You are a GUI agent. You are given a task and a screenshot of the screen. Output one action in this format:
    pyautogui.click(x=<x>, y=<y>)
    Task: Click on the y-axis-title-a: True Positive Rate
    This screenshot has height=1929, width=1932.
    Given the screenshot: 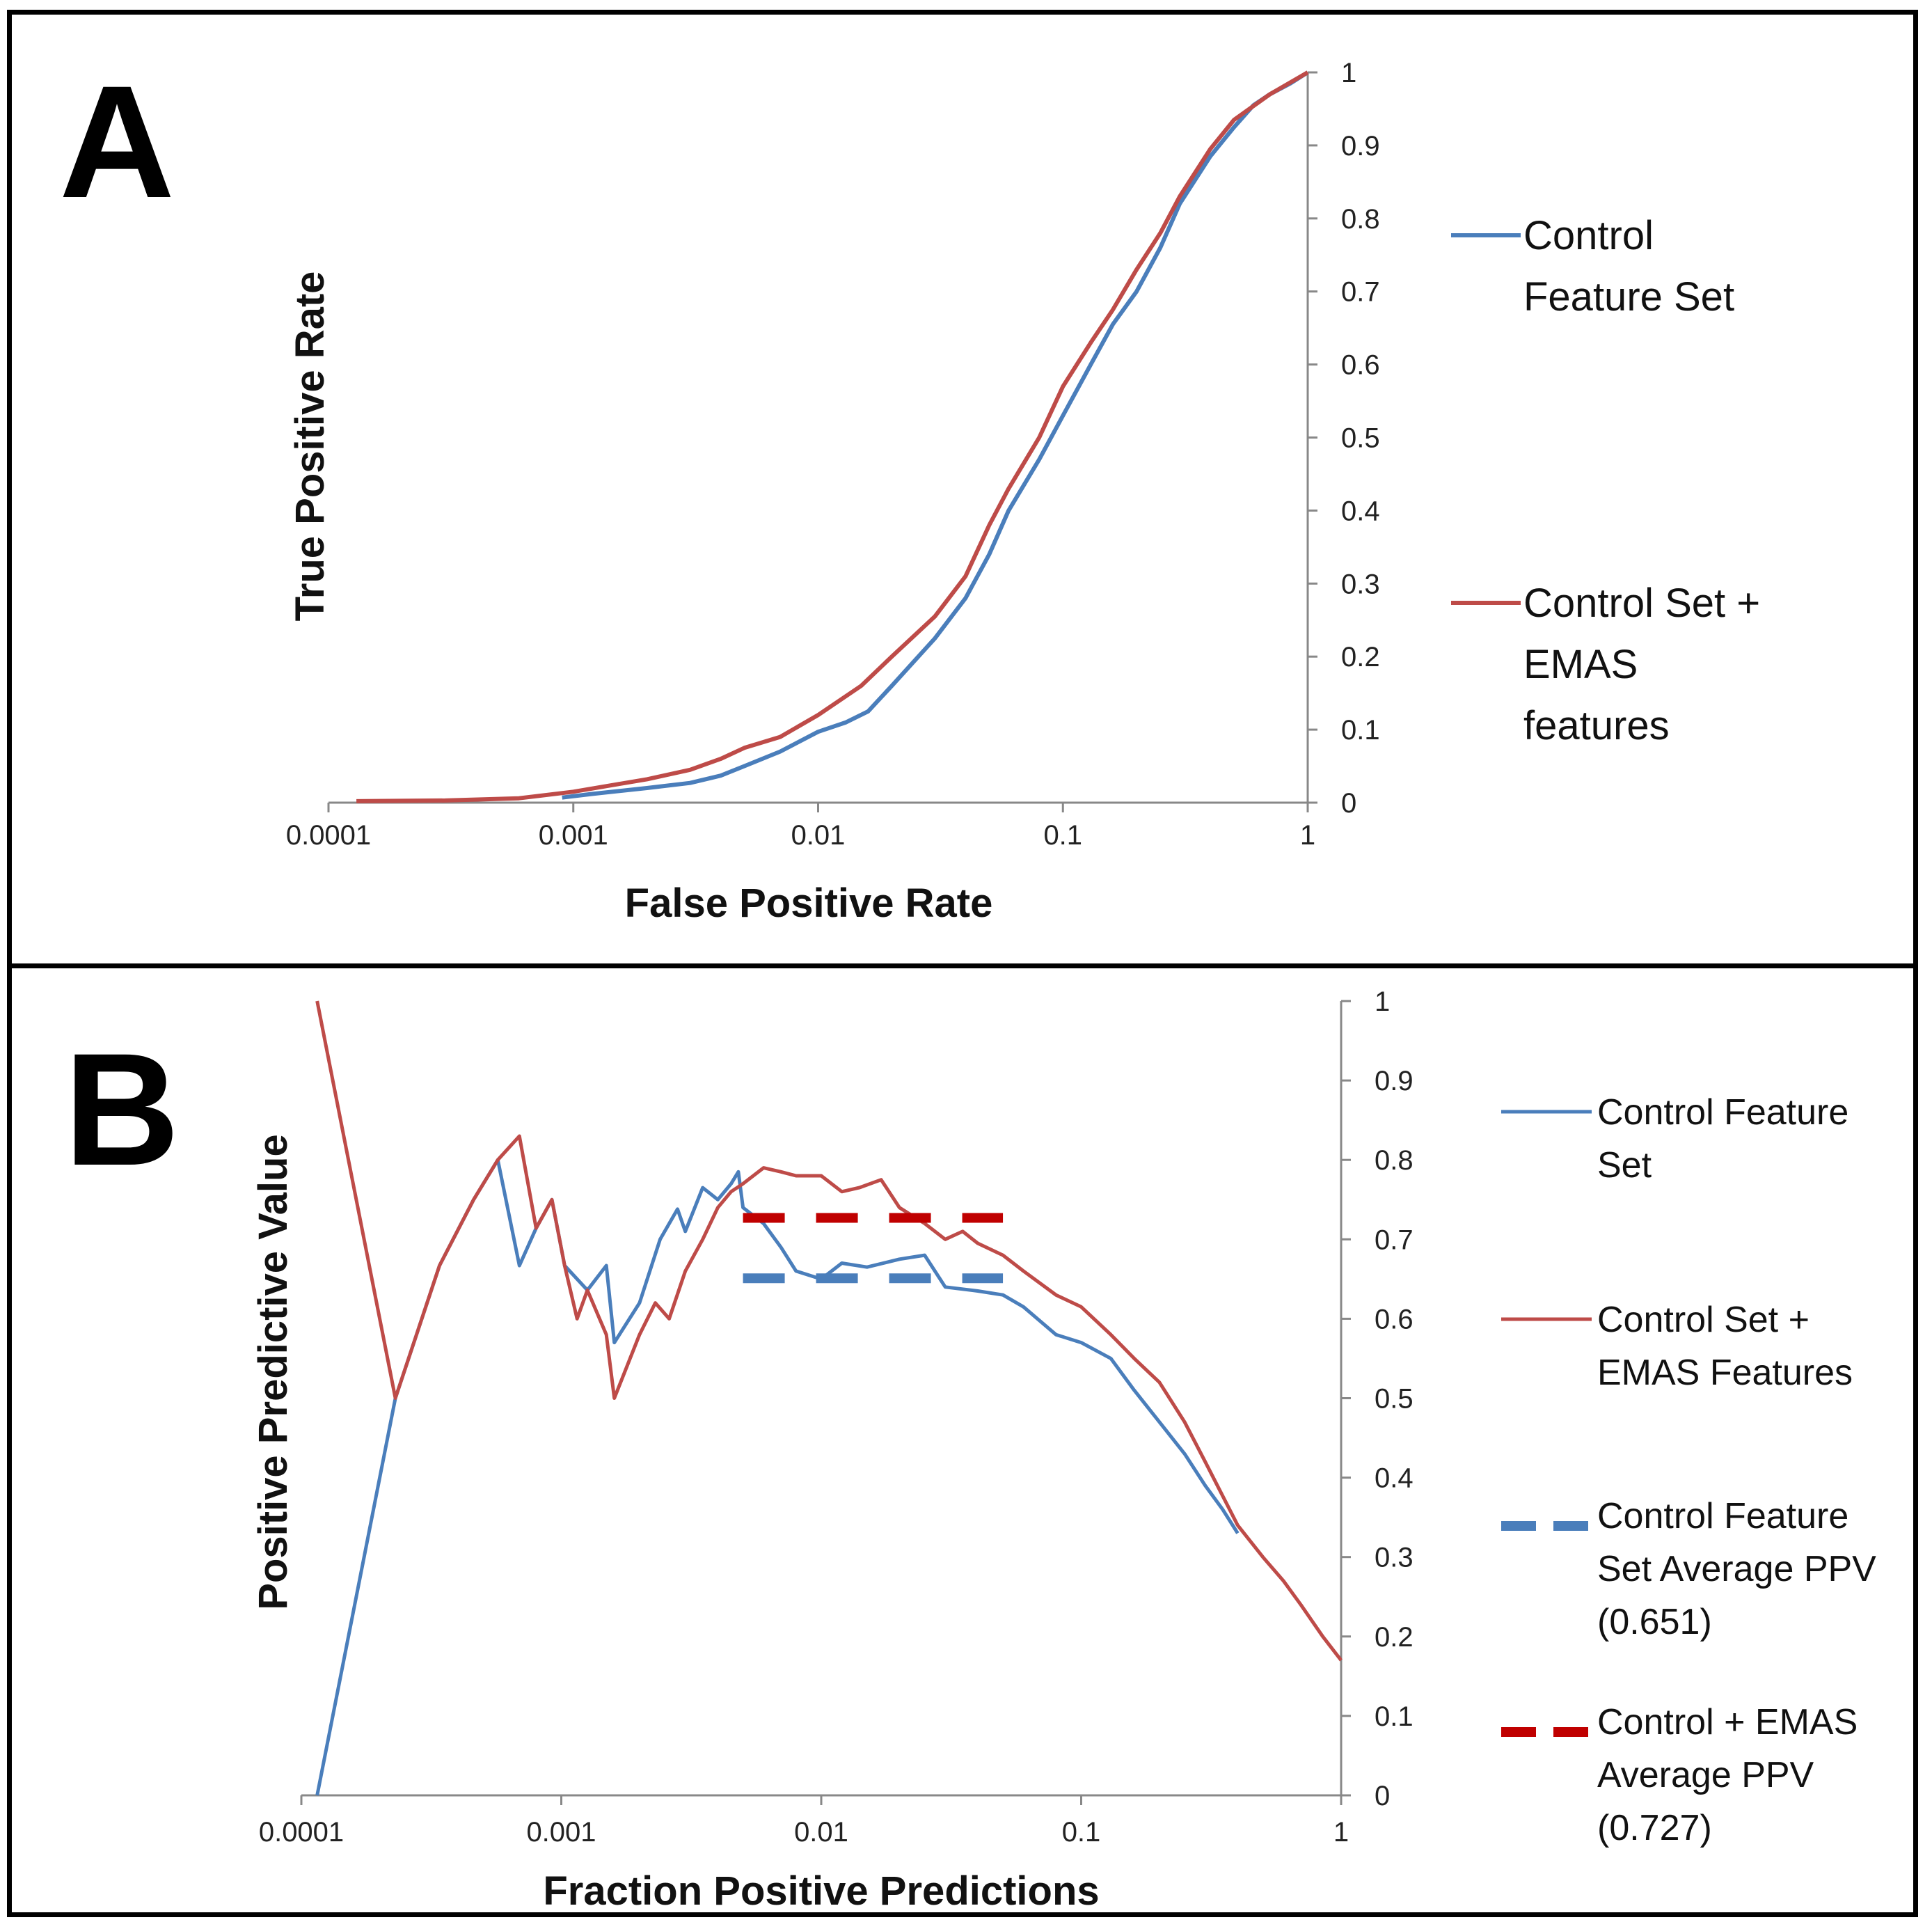 What is the action you would take?
    pyautogui.click(x=310, y=446)
    